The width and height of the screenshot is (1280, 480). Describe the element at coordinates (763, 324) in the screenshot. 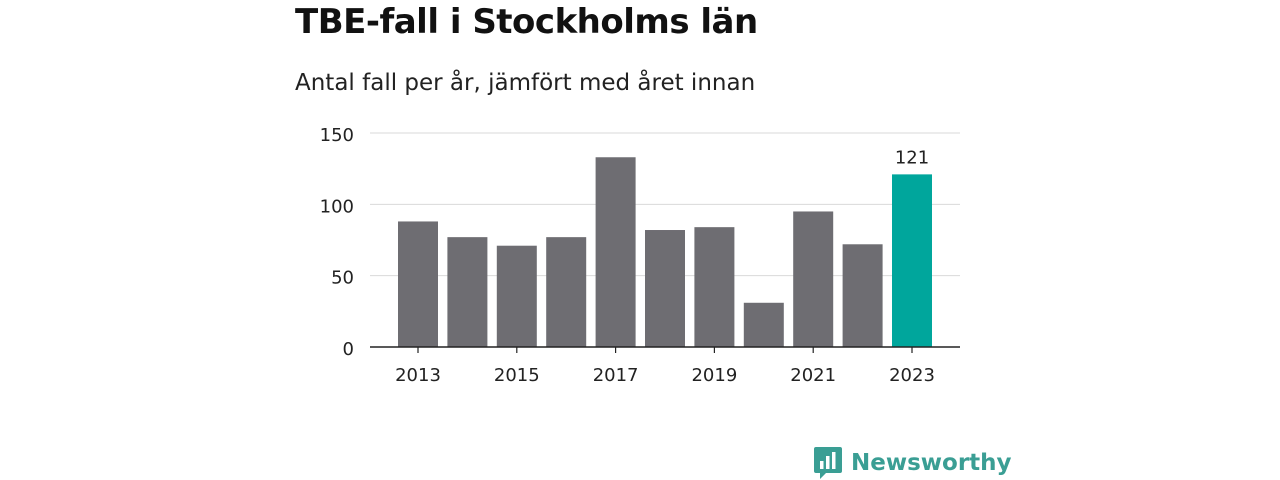

I see `bar-2020` at that location.